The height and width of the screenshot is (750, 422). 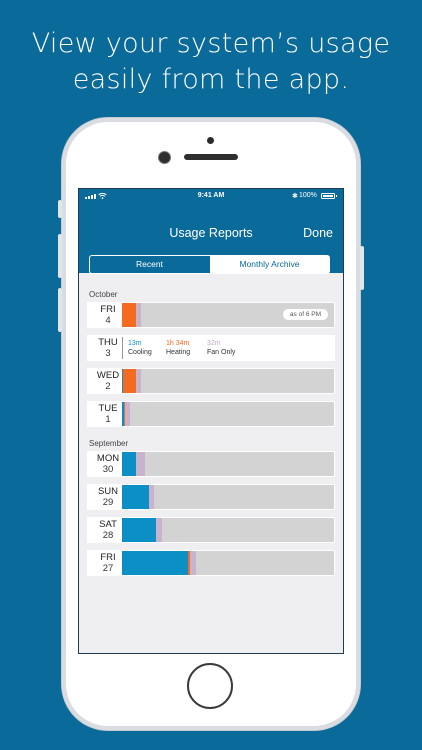 I want to click on list-item: SUN 29, so click(x=211, y=497).